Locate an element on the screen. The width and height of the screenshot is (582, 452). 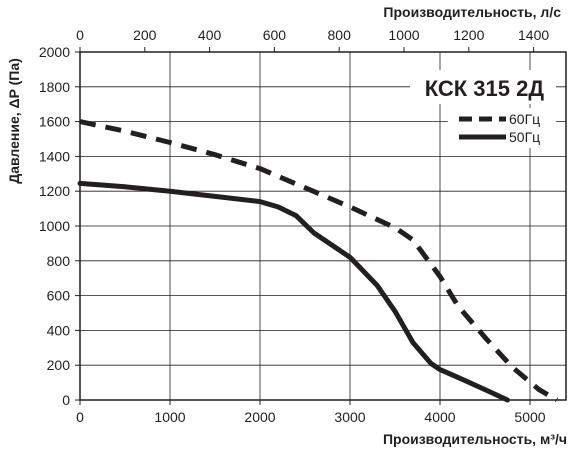
y-tick-label: 200 is located at coordinates (59, 365).